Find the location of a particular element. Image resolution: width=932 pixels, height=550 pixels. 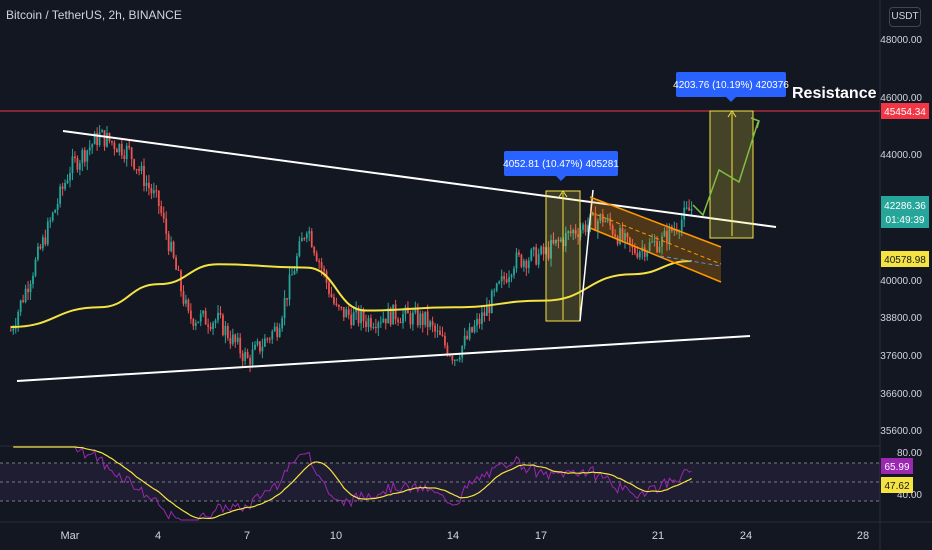

symbol-title: Bitcoin / TetherUS, 2h, BINANCE is located at coordinates (94, 15).